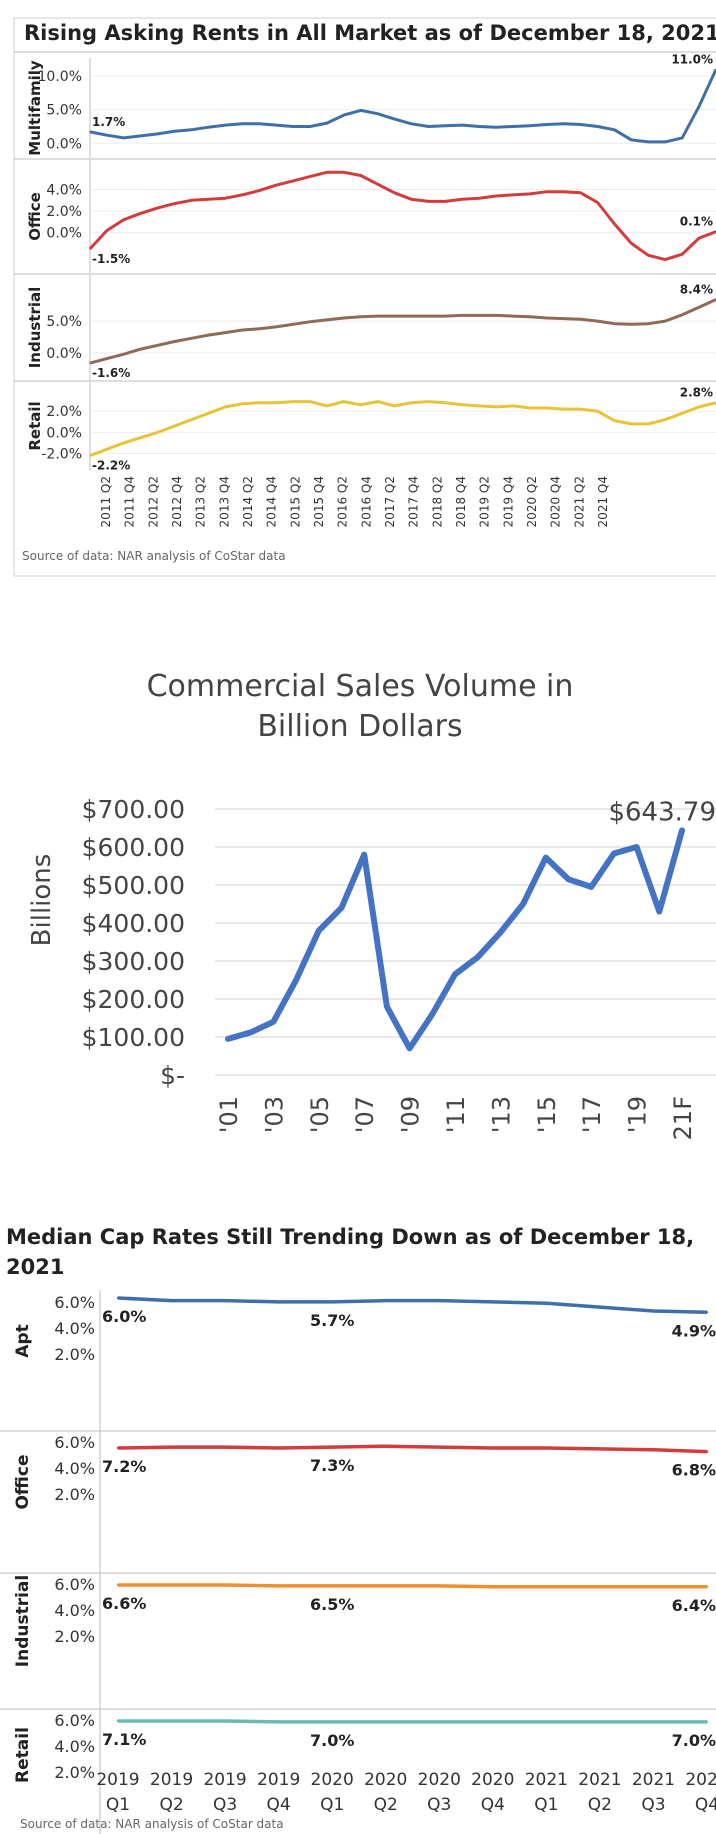 Image resolution: width=716 pixels, height=1834 pixels. I want to click on y-tick-label: $300.00, so click(133, 961).